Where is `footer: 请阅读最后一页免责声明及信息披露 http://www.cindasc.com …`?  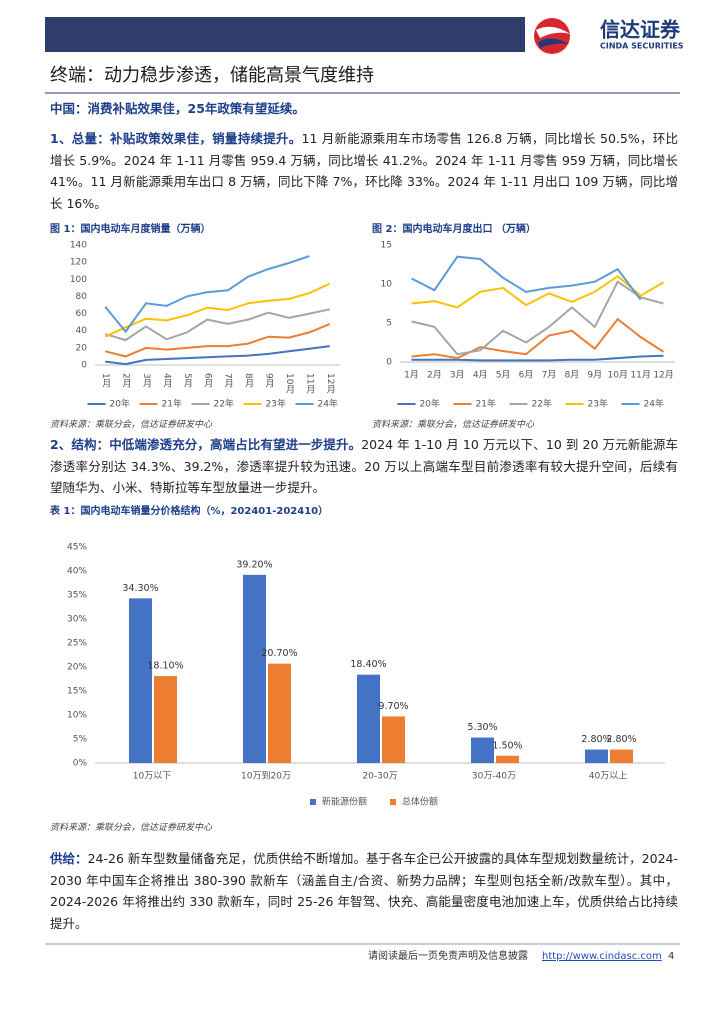
footer: 请阅读最后一页免责声明及信息披露 http://www.cindasc.com … is located at coordinates (362, 952).